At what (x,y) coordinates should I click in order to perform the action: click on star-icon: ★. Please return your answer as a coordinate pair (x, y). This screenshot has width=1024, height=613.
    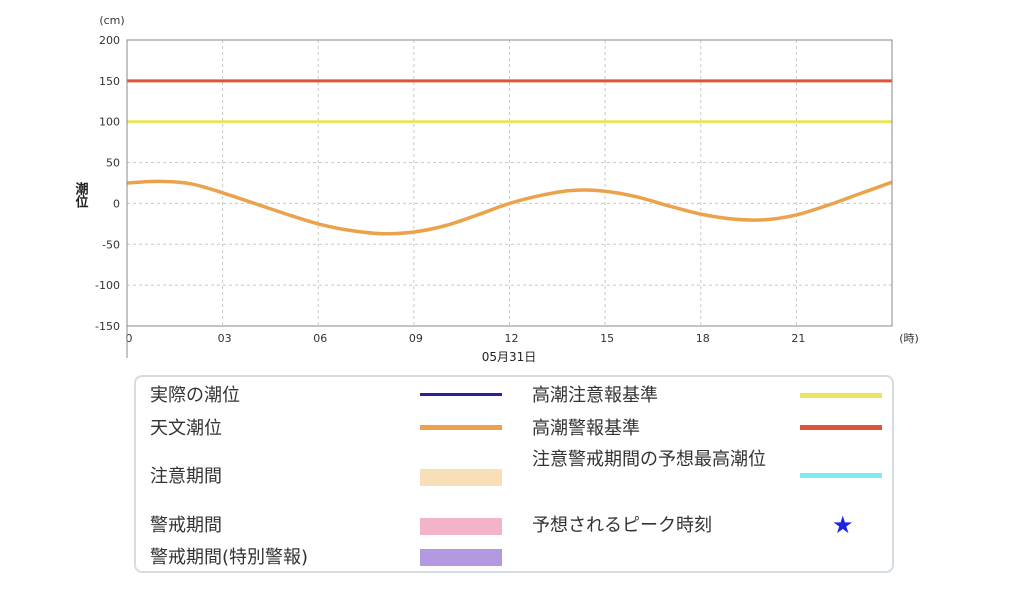
    Looking at the image, I should click on (843, 525).